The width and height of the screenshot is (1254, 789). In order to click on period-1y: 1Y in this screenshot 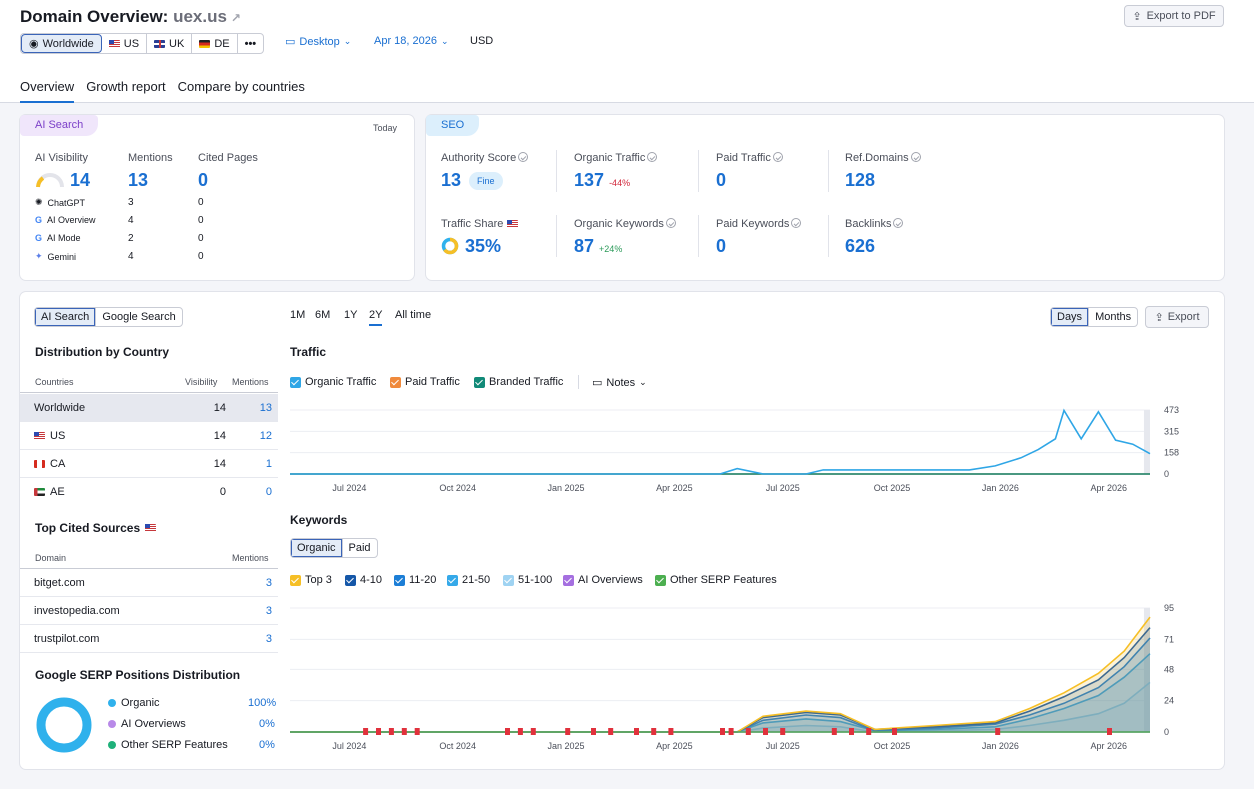, I will do `click(351, 315)`.